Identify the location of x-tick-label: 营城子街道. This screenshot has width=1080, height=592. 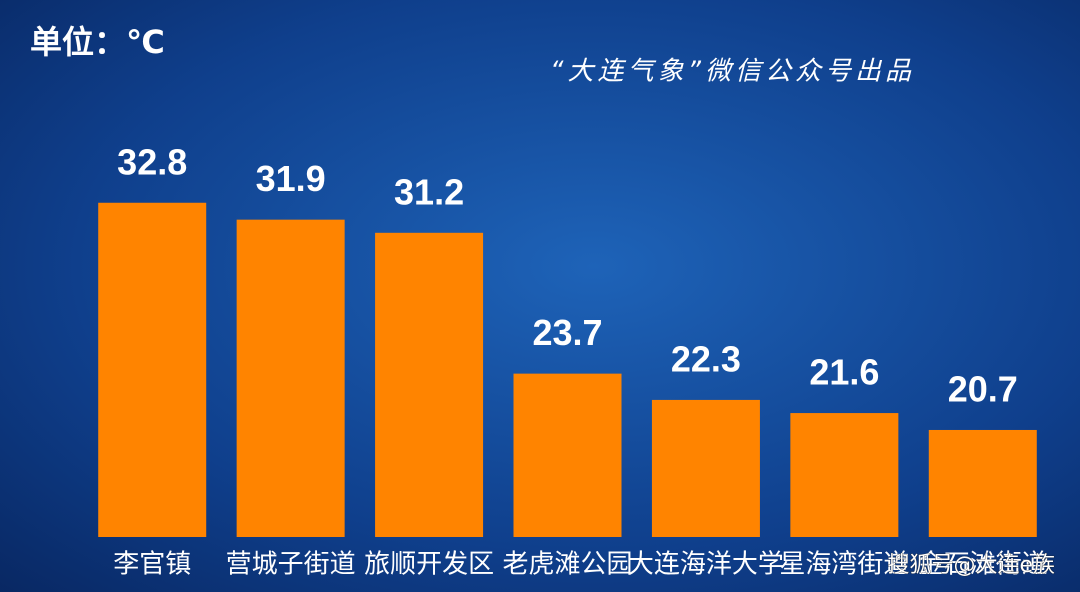
(291, 565).